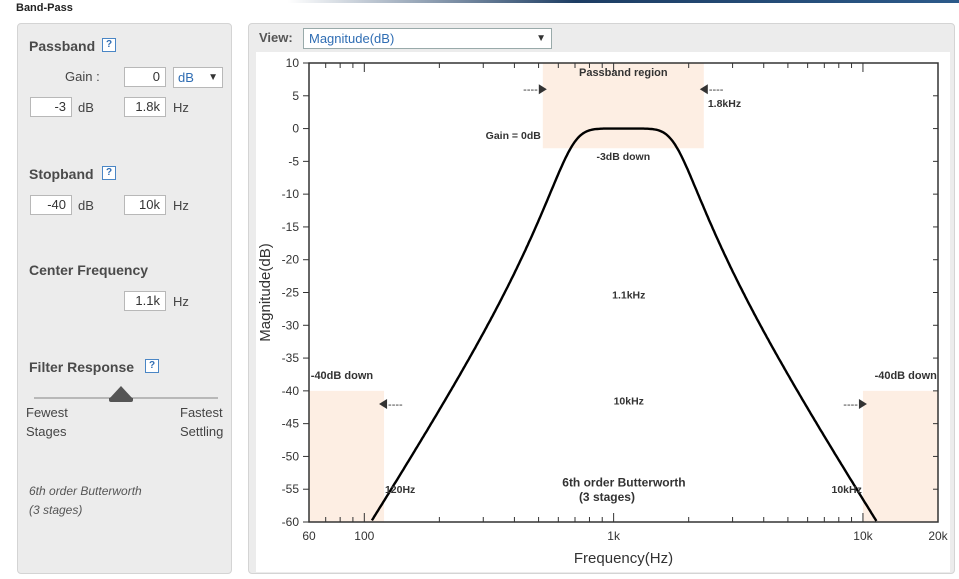 Image resolution: width=959 pixels, height=579 pixels. I want to click on y-tick-label: -40, so click(291, 391).